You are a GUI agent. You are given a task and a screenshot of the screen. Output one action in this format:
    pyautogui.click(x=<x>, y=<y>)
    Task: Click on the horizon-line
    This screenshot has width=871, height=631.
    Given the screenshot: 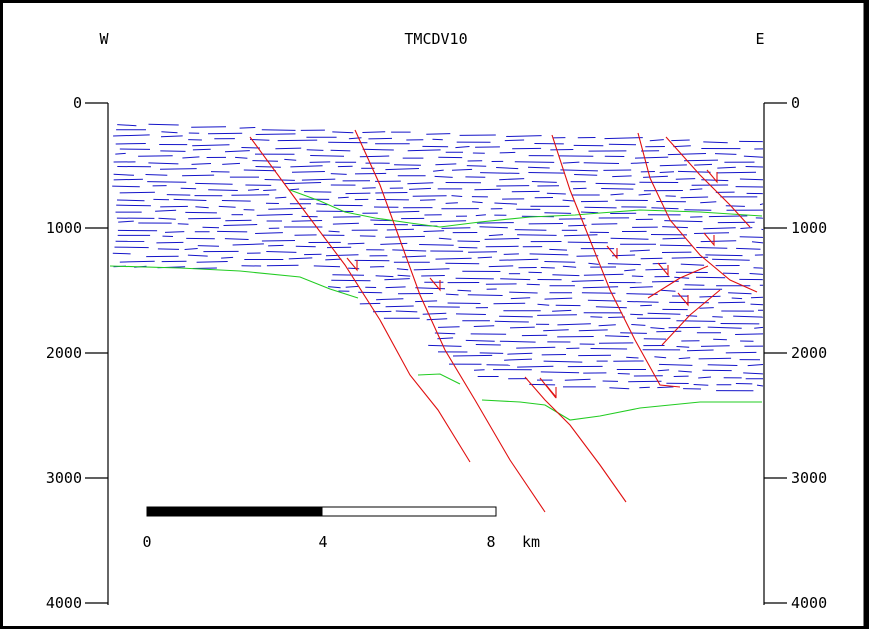 What is the action you would take?
    pyautogui.click(x=526, y=208)
    